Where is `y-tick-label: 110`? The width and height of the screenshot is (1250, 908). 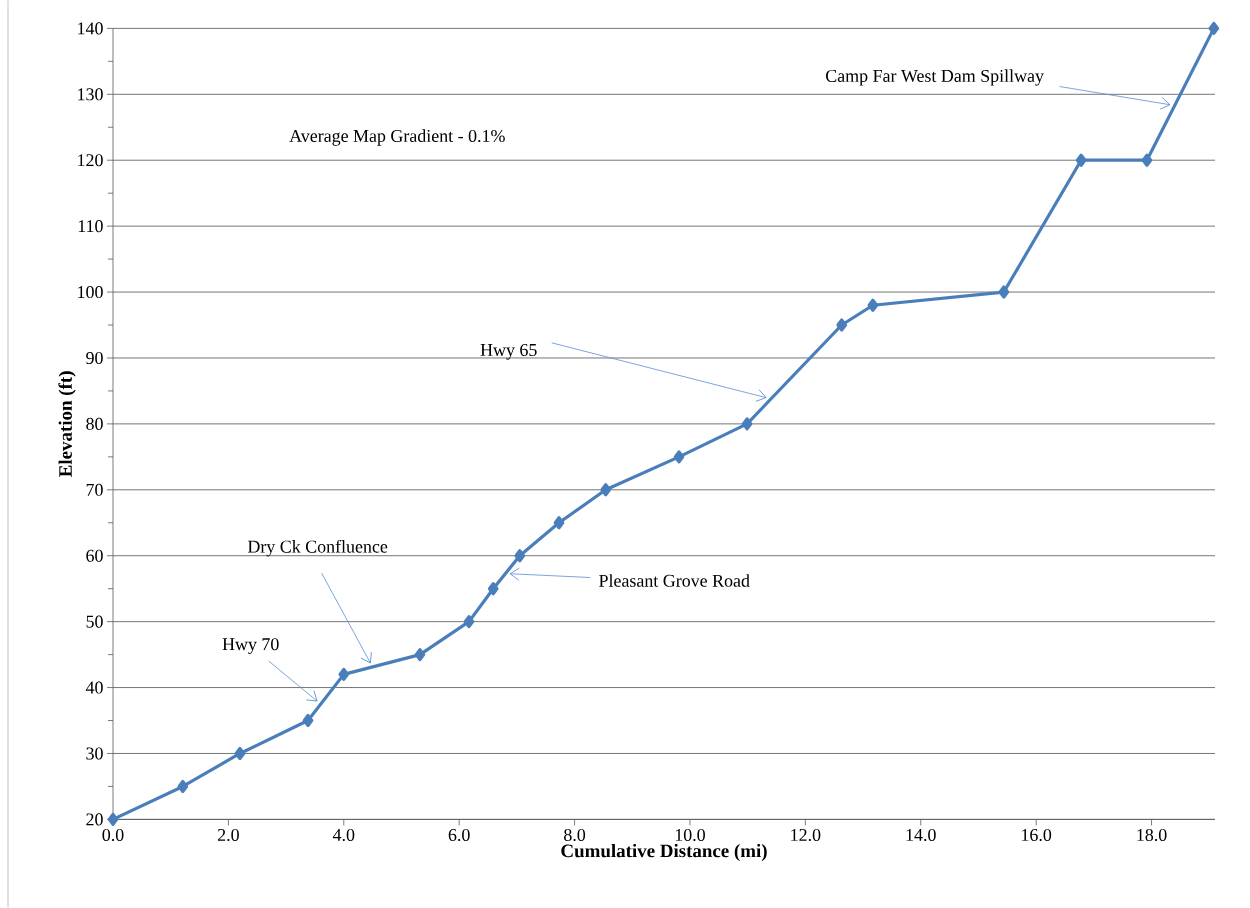 y-tick-label: 110 is located at coordinates (90, 226).